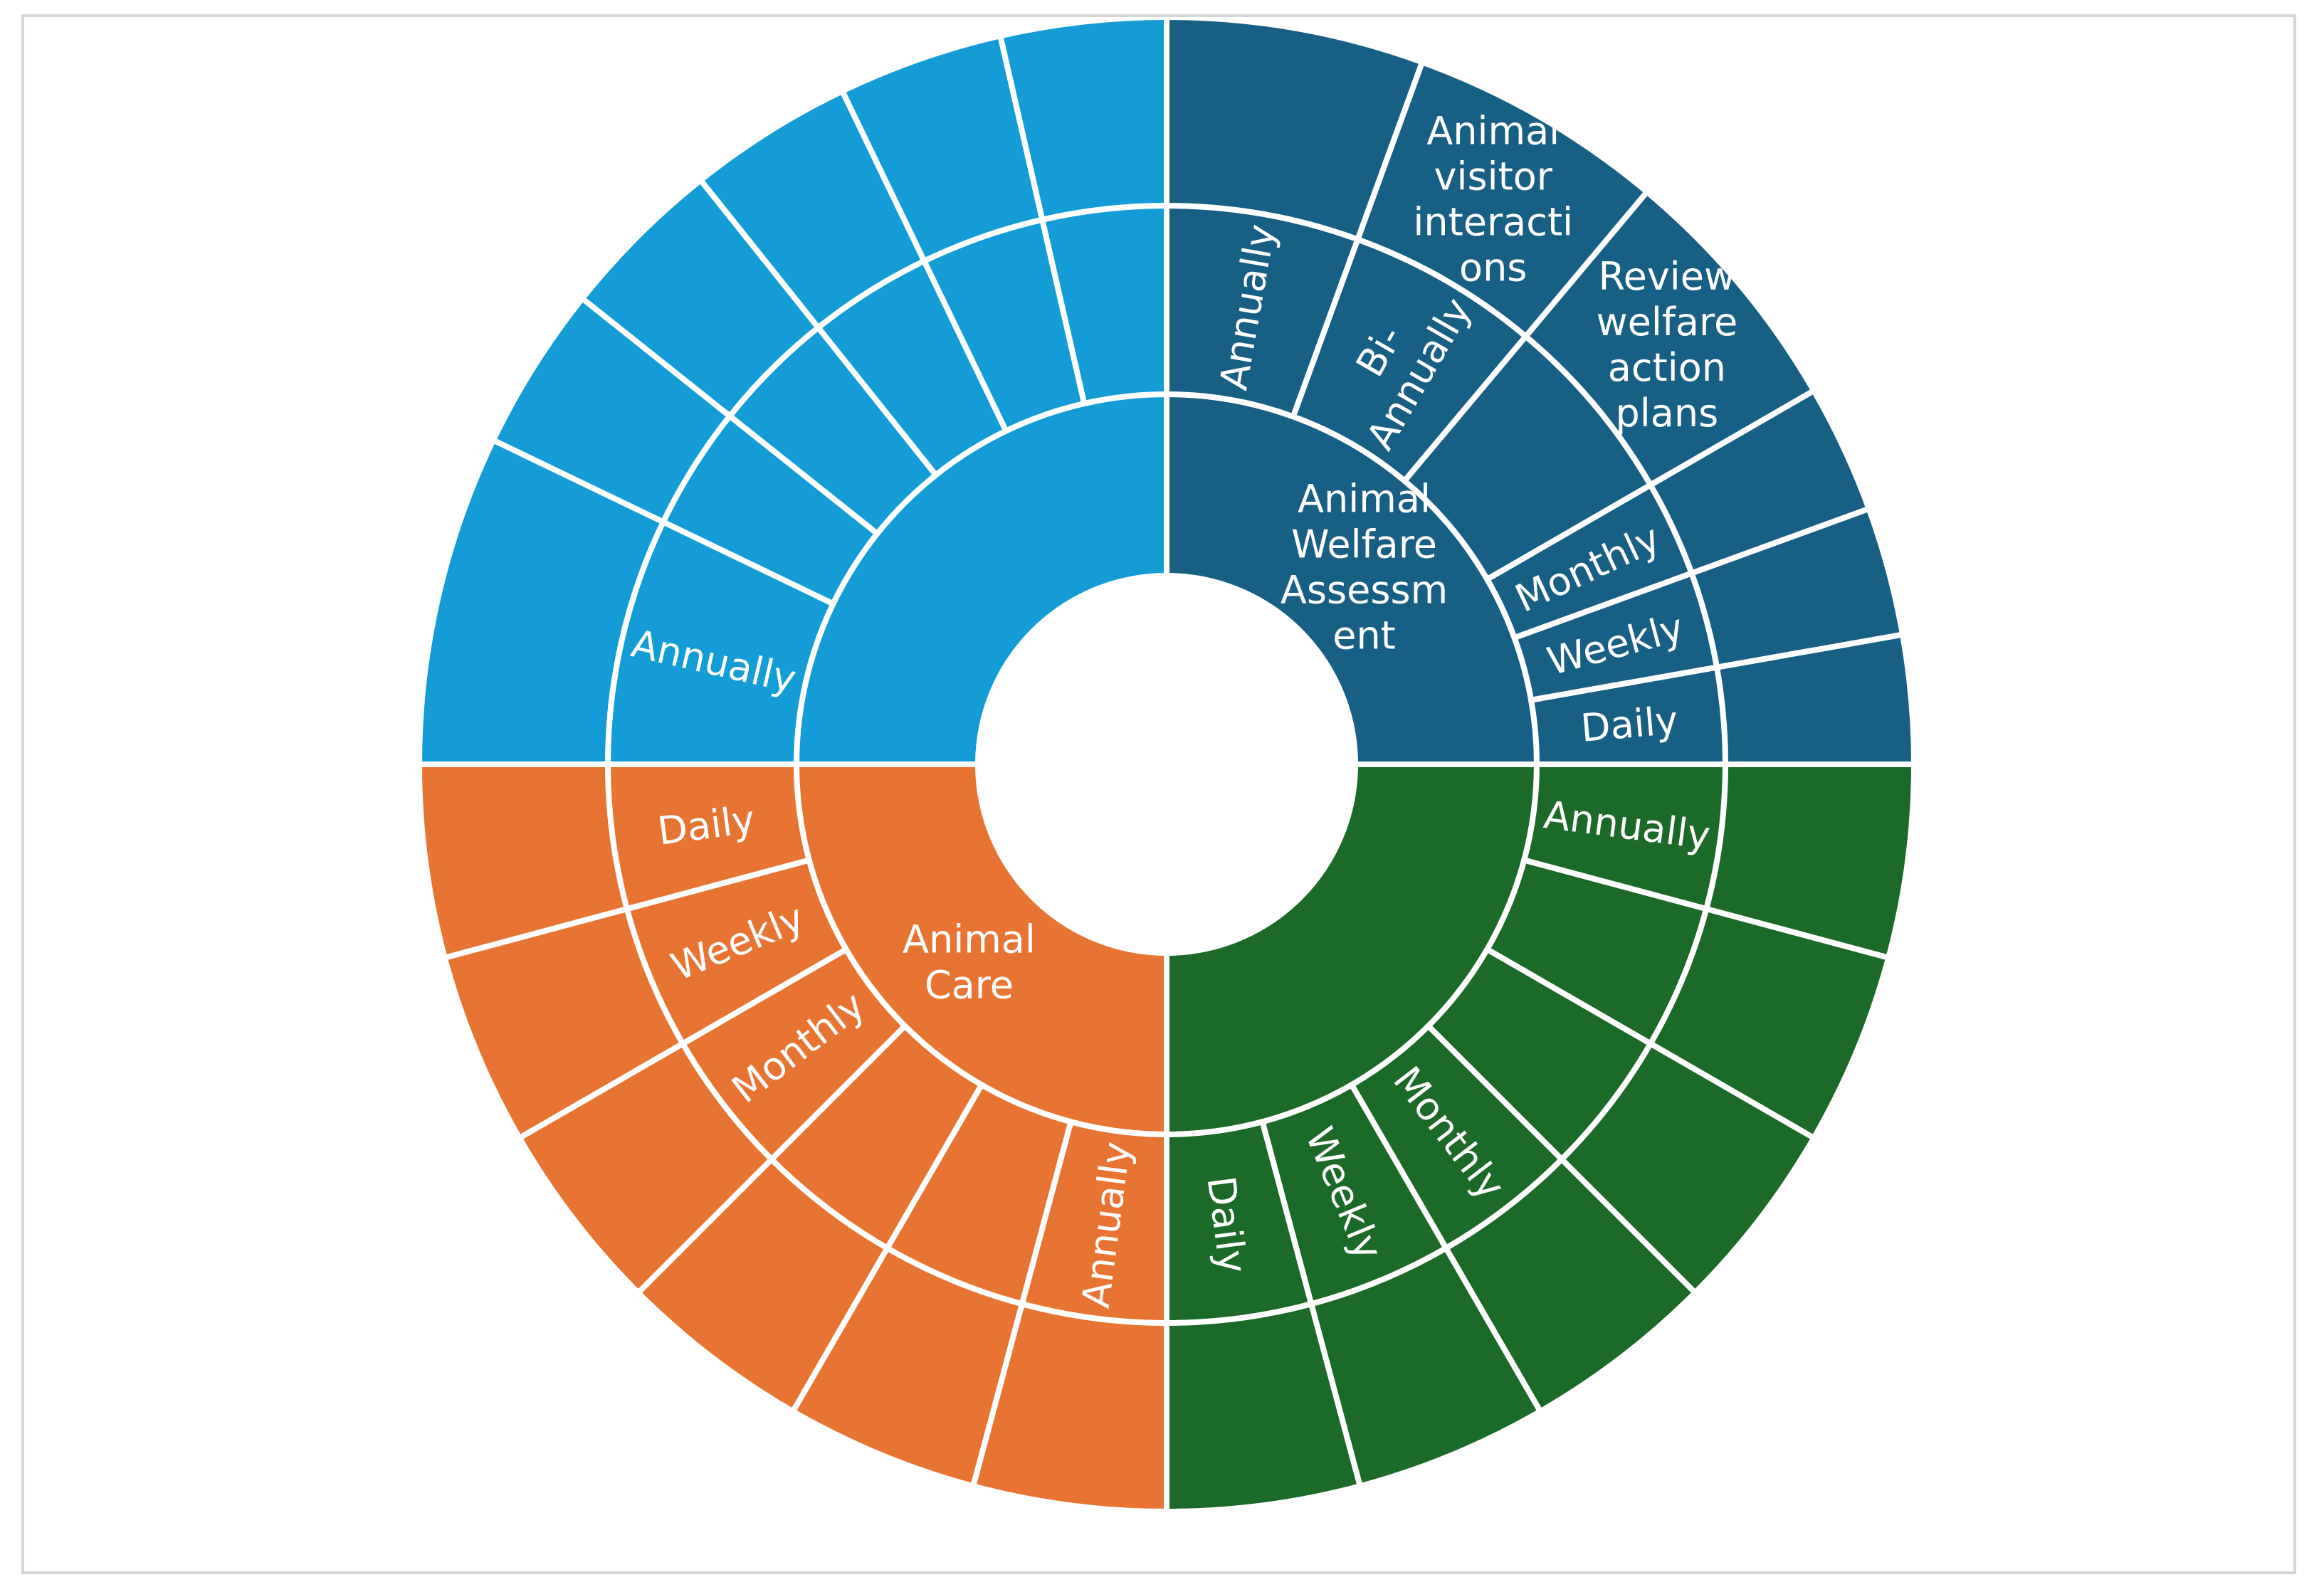 Image resolution: width=2324 pixels, height=1592 pixels. I want to click on group-animal-welfare-assessment-ring2-segment-3-ring3-review-welfare-action-plans-label: Review welfare action plans, so click(1666, 345).